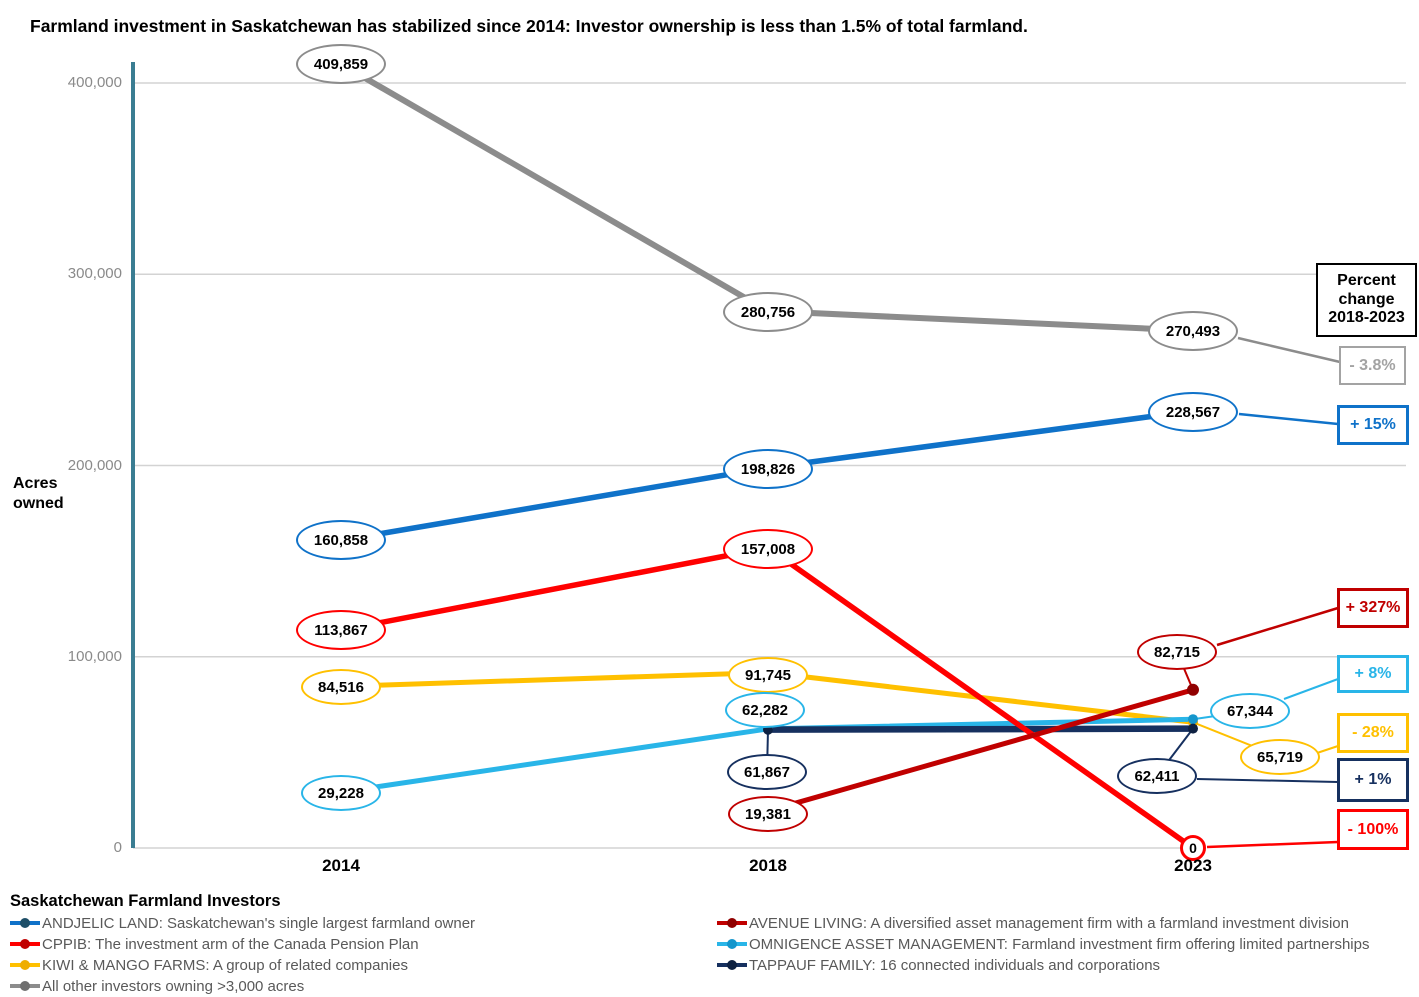 The width and height of the screenshot is (1419, 997). Describe the element at coordinates (767, 772) in the screenshot. I see `data-label-bubble-tappauf-2018: 61,867` at that location.